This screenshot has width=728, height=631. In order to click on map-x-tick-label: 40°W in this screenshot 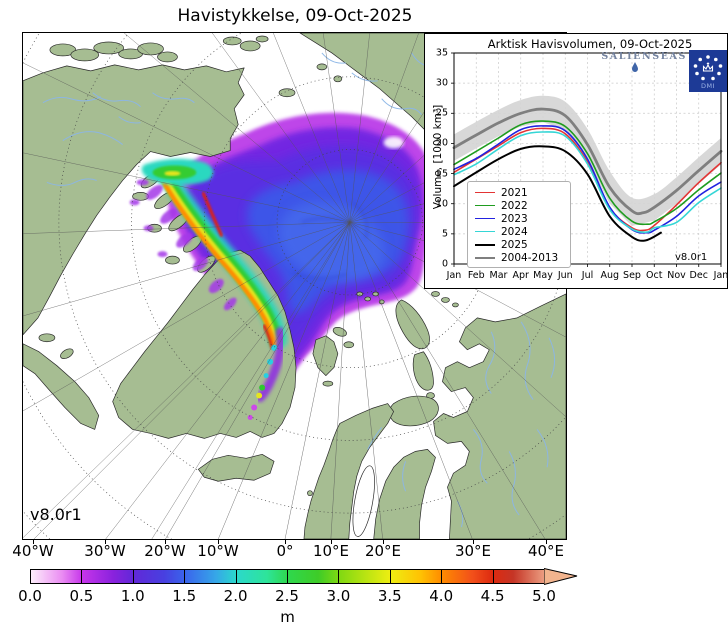, I will do `click(33, 551)`.